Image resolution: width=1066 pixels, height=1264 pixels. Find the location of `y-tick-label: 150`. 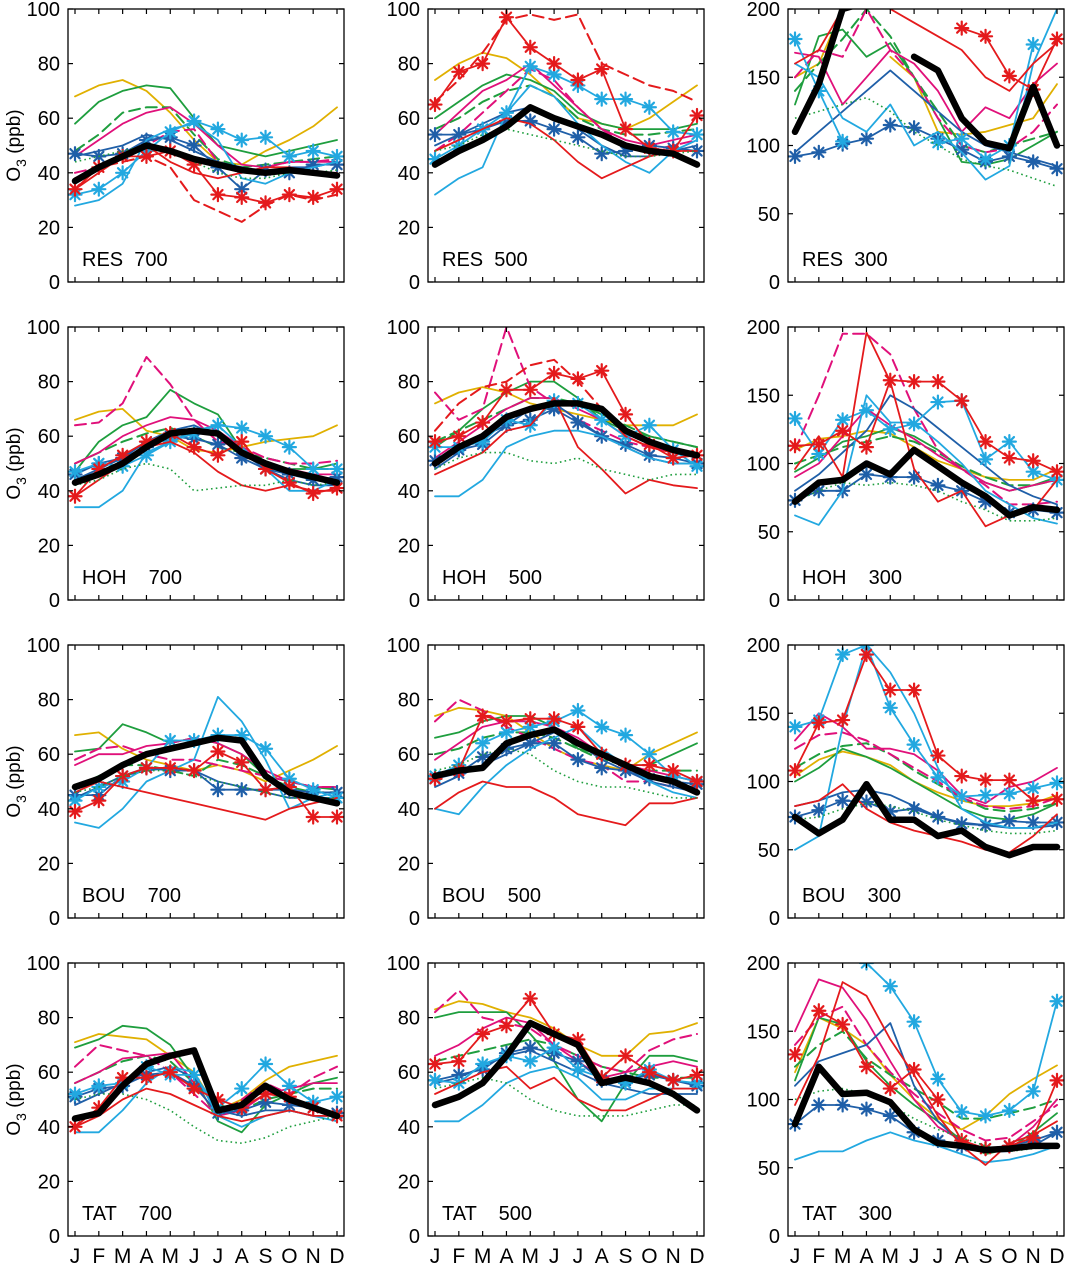

y-tick-label: 150 is located at coordinates (763, 396).